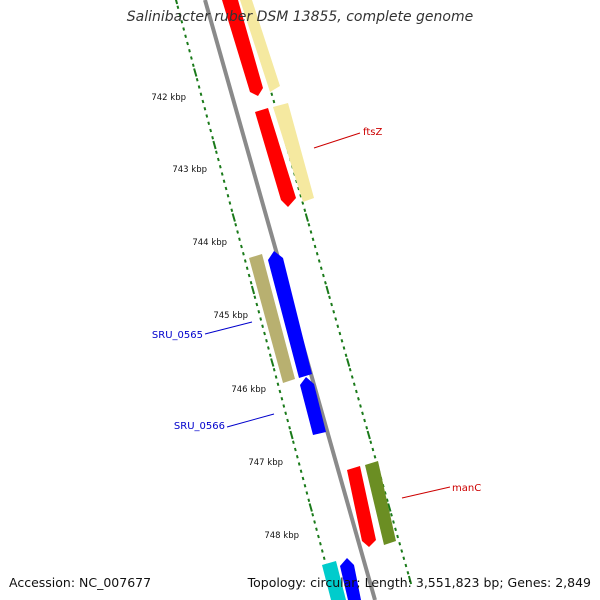  What do you see at coordinates (281, 536) in the screenshot?
I see `tick-label-748: 748 kbp` at bounding box center [281, 536].